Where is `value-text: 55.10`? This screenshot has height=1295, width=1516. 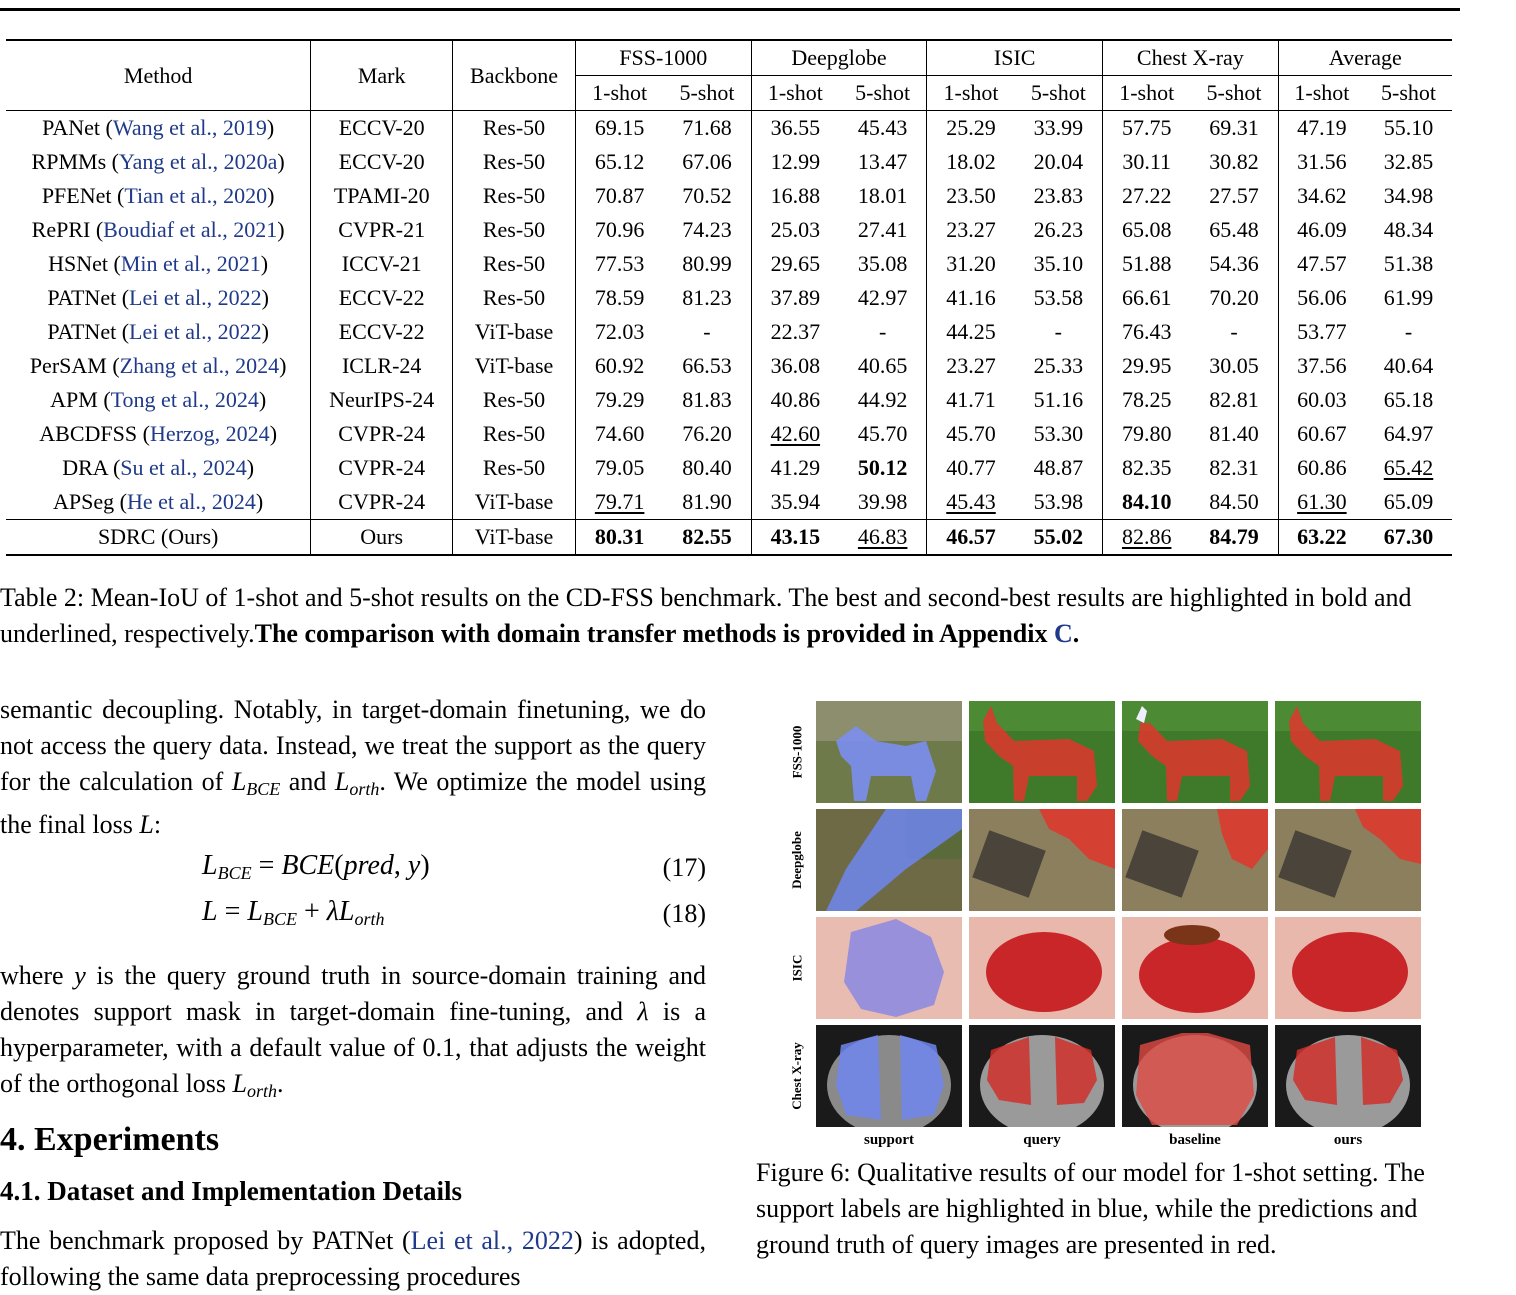
value-text: 55.10 is located at coordinates (1408, 127).